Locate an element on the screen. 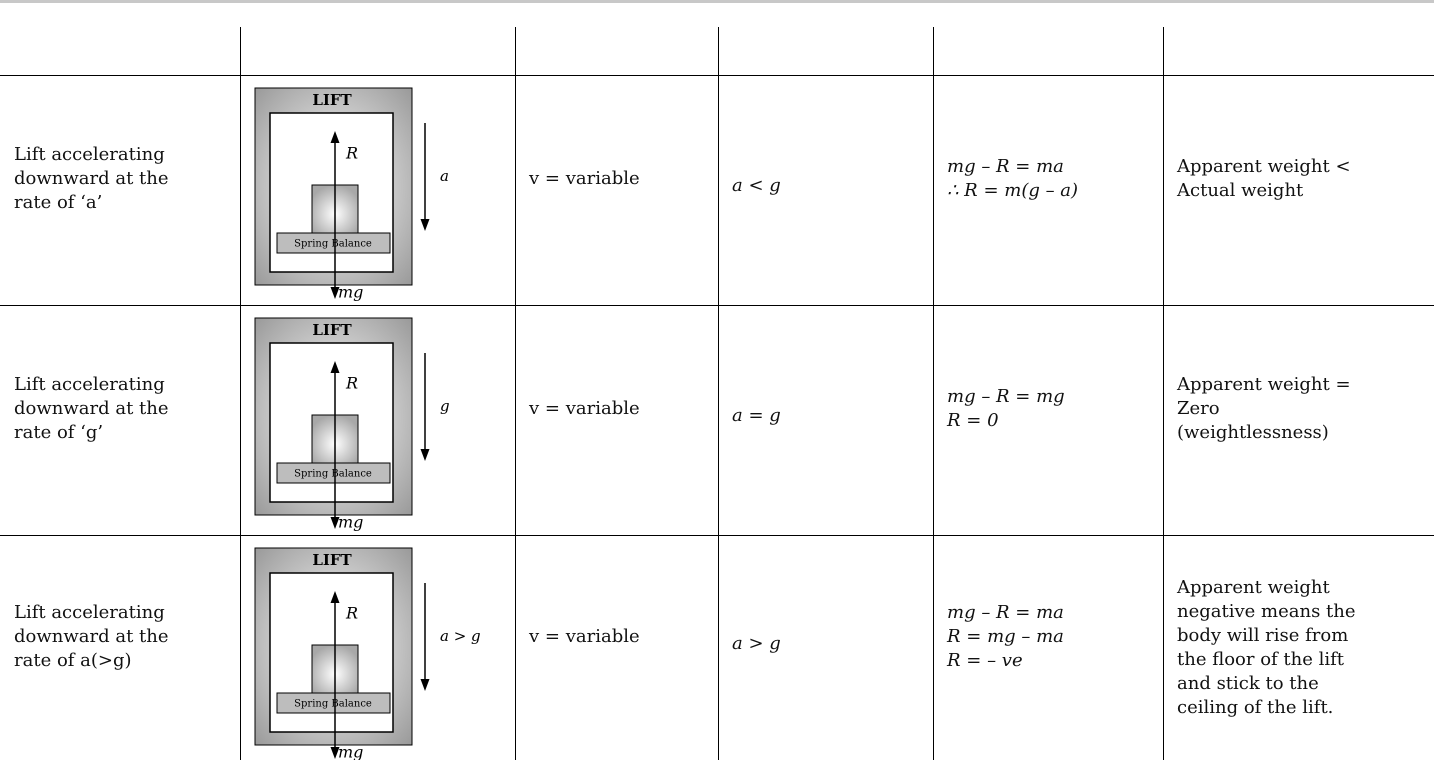 The image size is (1434, 760). lift-diagram: LIFT Spring Balance Rmg g is located at coordinates (352, 424).